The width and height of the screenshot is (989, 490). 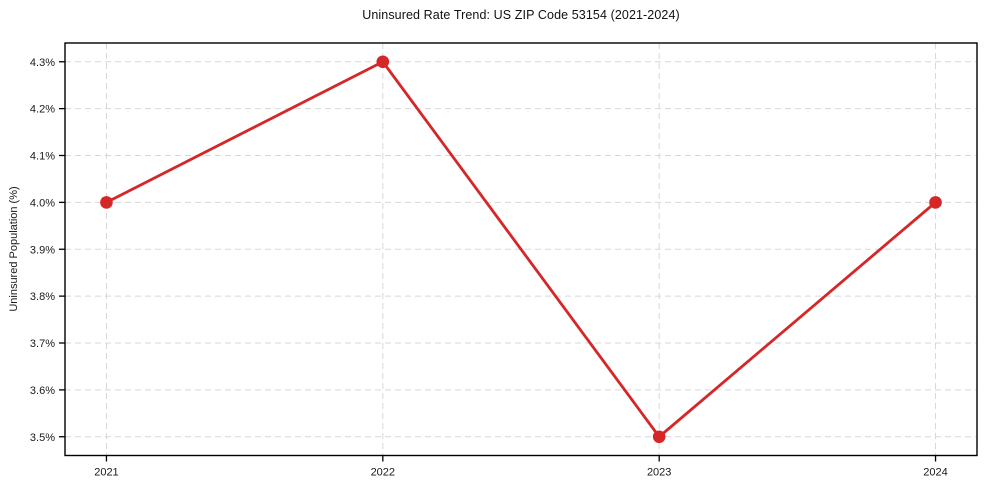 What do you see at coordinates (935, 473) in the screenshot?
I see `x-tick-label: 2024` at bounding box center [935, 473].